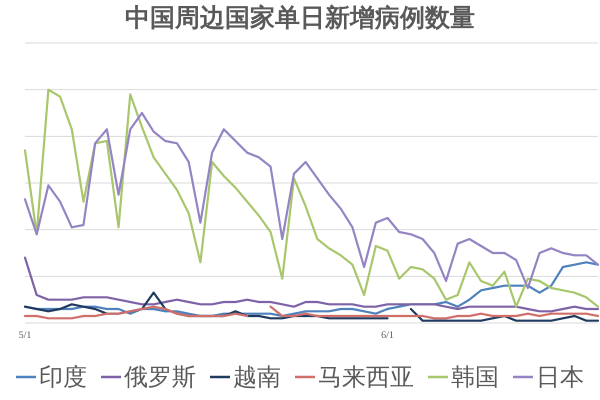 This screenshot has height=400, width=600. I want to click on legend-label: 俄罗斯, so click(160, 377).